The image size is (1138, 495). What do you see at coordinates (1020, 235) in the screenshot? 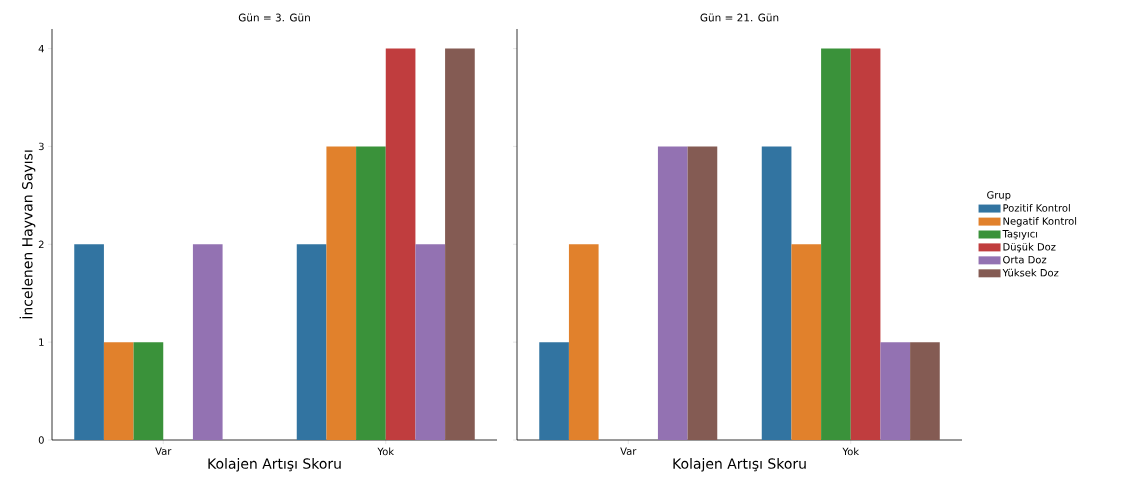
I see `legend-label: Taşıyıcı` at bounding box center [1020, 235].